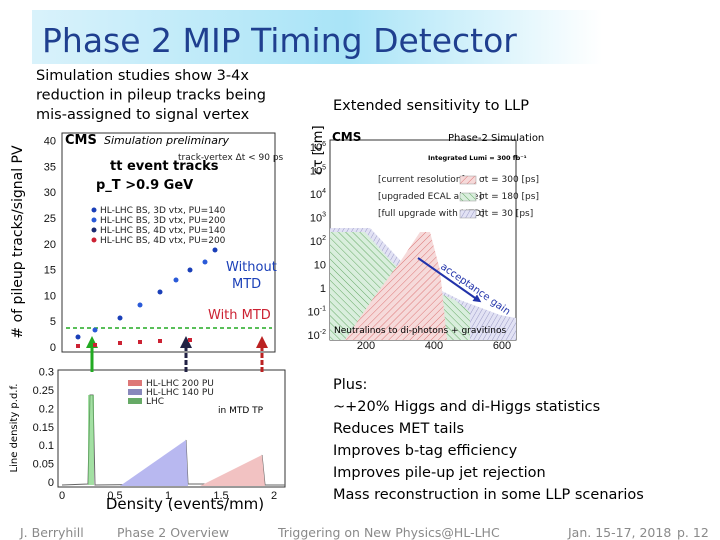 This screenshot has height=540, width=720. Describe the element at coordinates (434, 346) in the screenshot. I see `x-tick-label: 400` at that location.